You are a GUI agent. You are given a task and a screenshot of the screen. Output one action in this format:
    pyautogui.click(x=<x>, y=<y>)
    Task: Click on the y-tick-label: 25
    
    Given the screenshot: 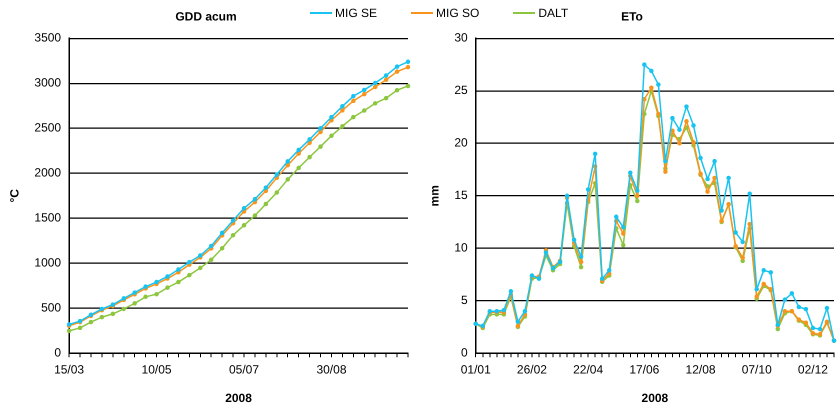 What is the action you would take?
    pyautogui.click(x=461, y=90)
    